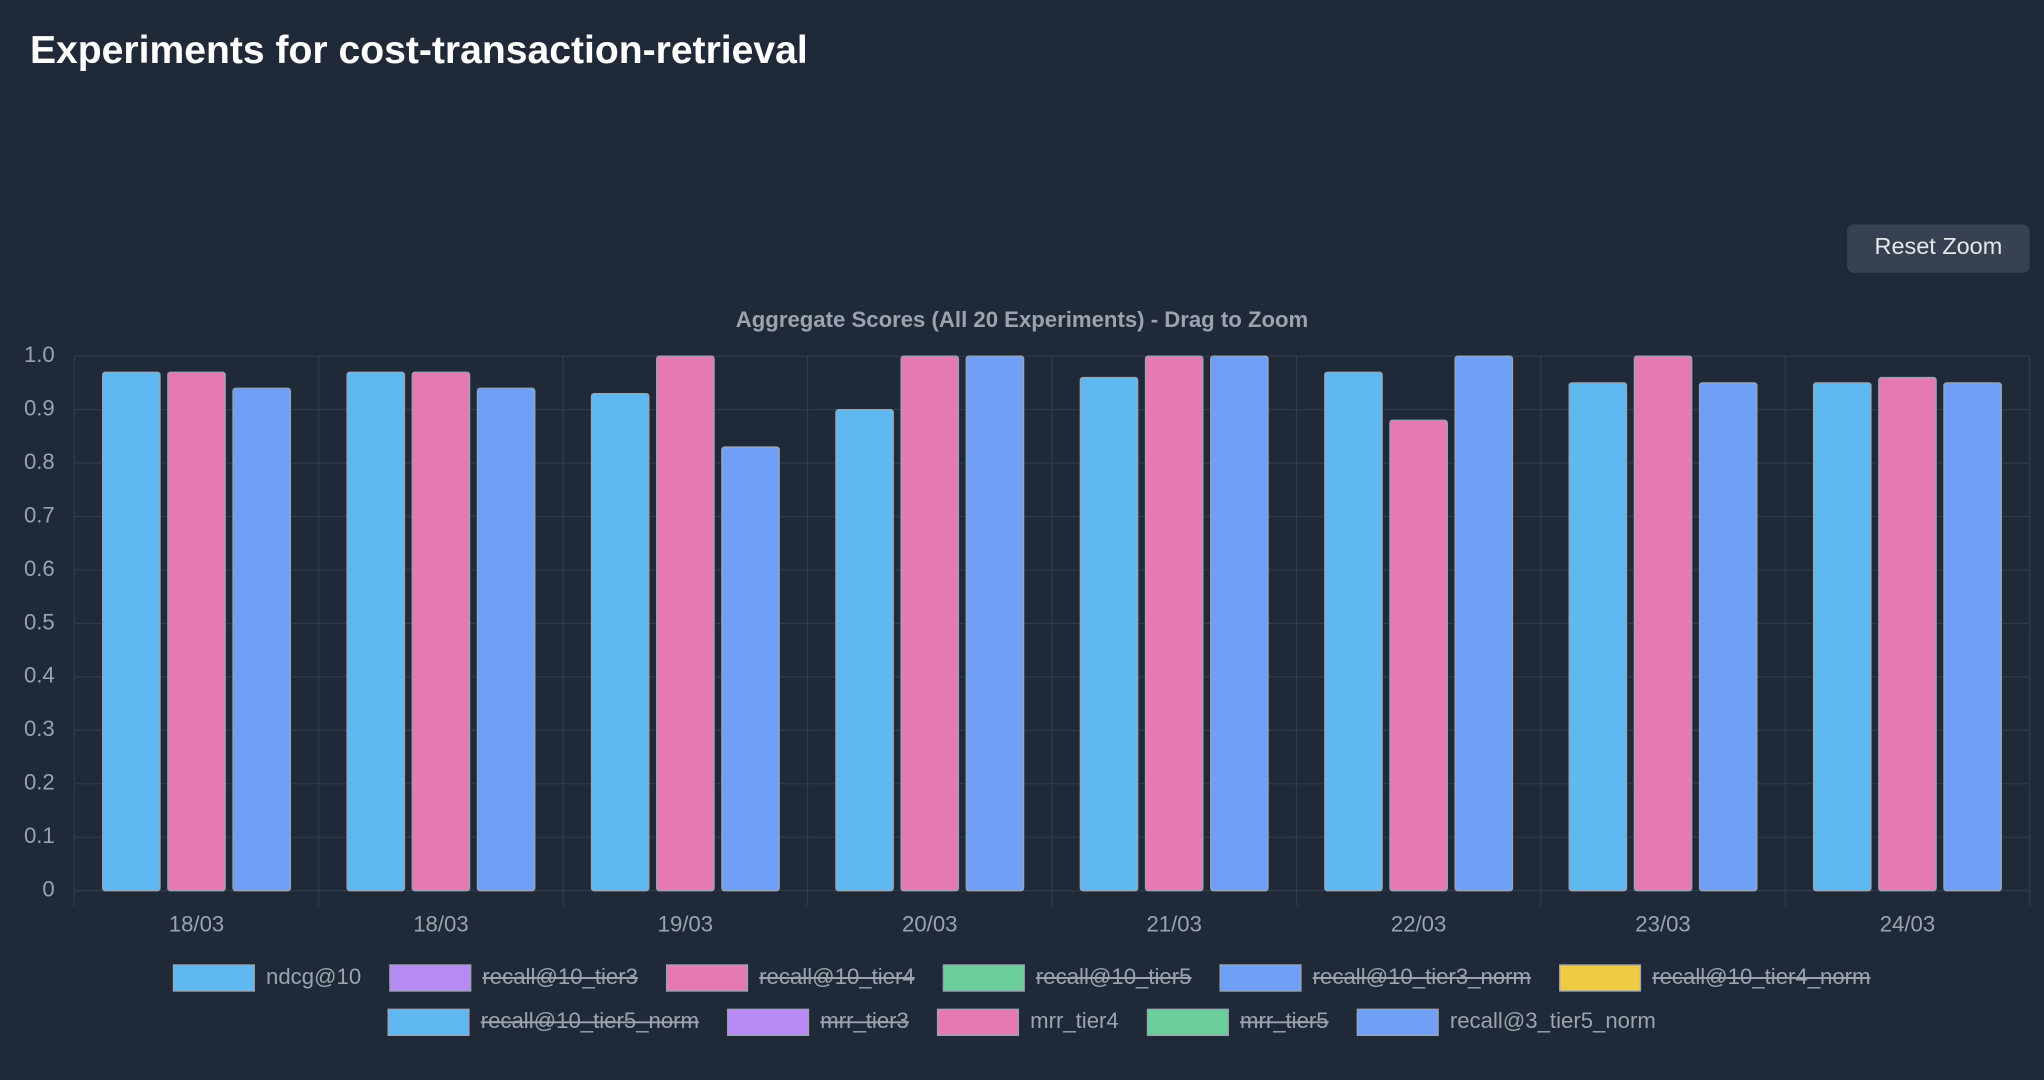 This screenshot has width=2044, height=1080. I want to click on legend-item: recall@10_tier5, so click(1067, 978).